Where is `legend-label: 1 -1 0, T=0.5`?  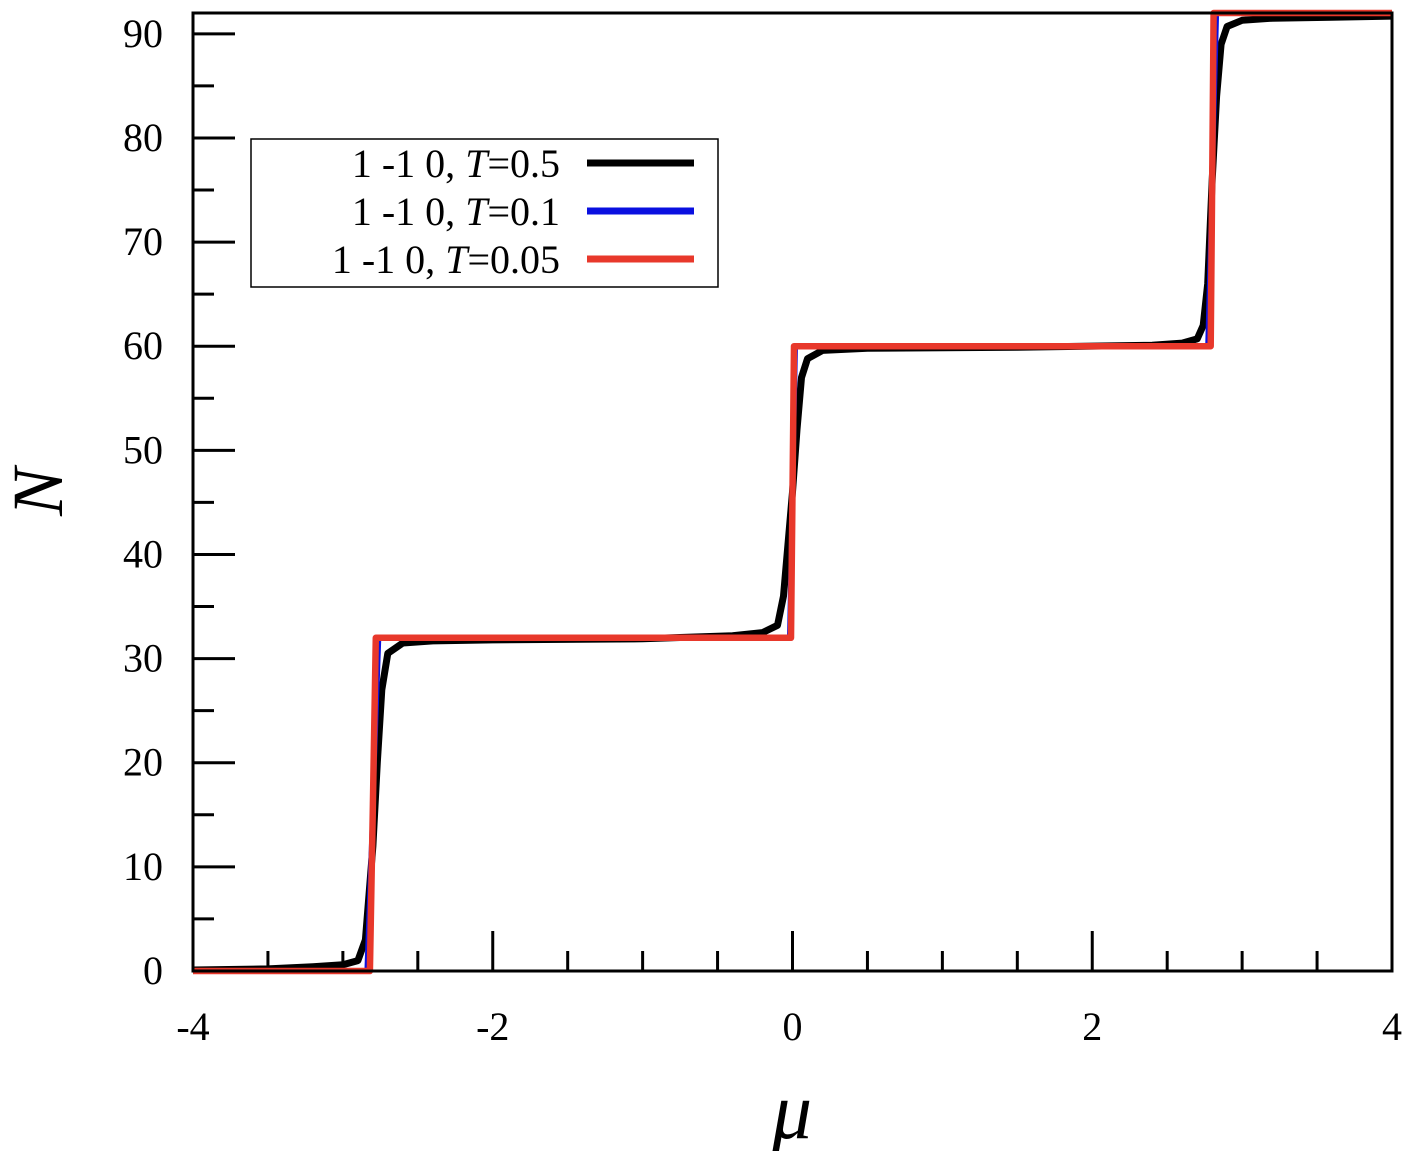 legend-label: 1 -1 0, T=0.5 is located at coordinates (456, 163).